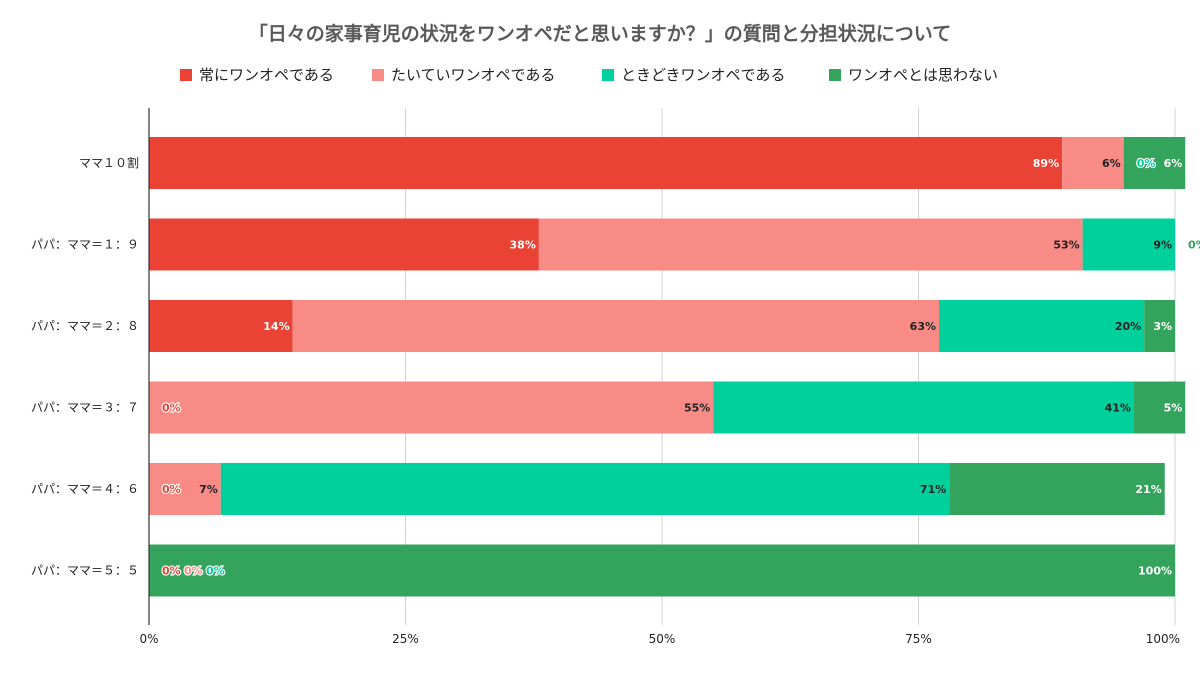 The image size is (1200, 673). What do you see at coordinates (148, 639) in the screenshot?
I see `x-tick-label: 0%` at bounding box center [148, 639].